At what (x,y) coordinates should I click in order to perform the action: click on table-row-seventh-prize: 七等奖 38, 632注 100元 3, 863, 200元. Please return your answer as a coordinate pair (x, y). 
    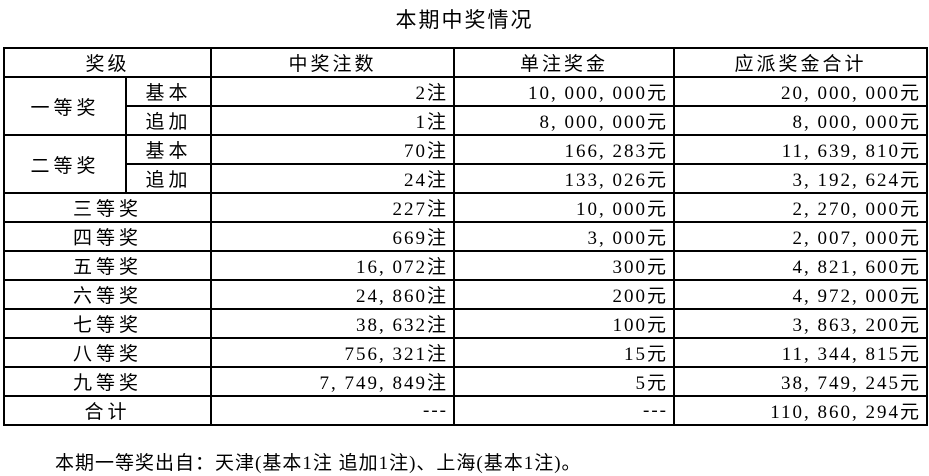
    Looking at the image, I should click on (465, 323).